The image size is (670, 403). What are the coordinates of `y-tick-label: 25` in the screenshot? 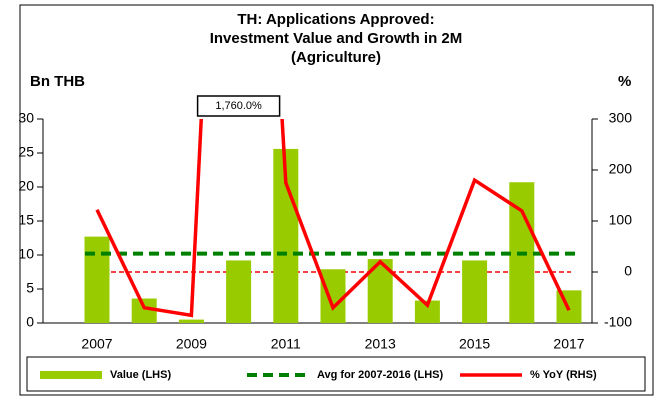 It's located at (26, 152).